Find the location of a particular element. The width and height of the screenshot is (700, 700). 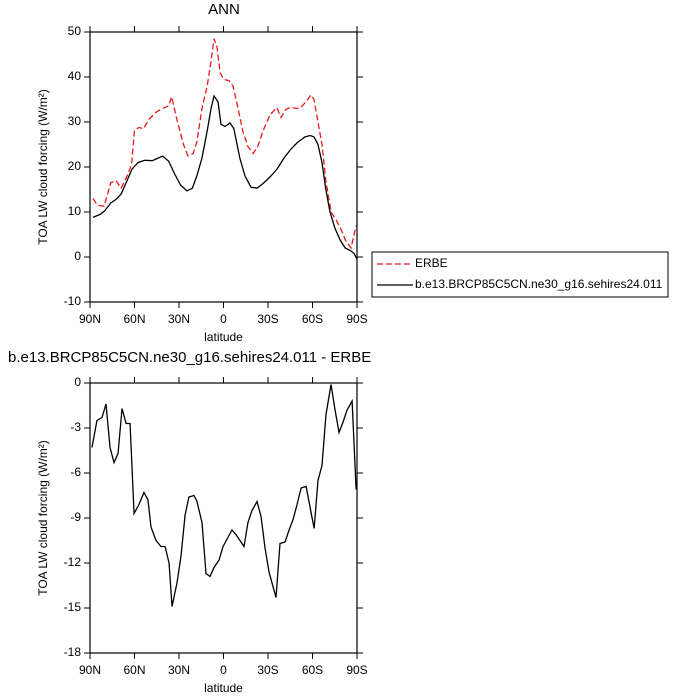

y-tick-label: 40 is located at coordinates (75, 76).